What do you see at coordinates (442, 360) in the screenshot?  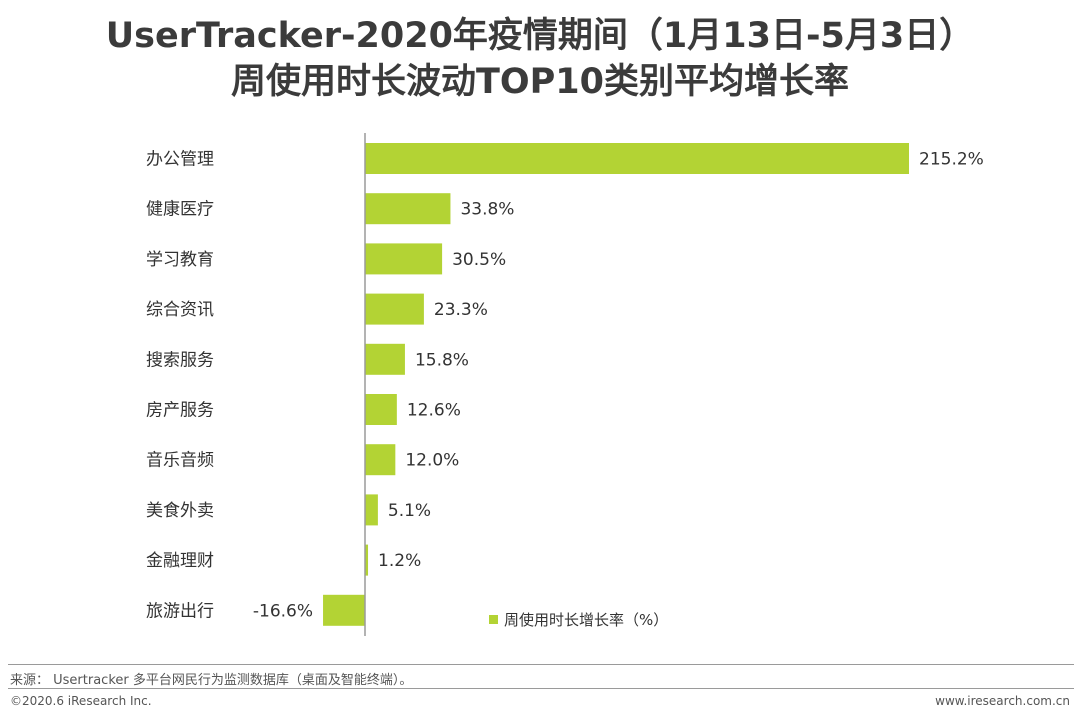 I see `value-label: 15.8%` at bounding box center [442, 360].